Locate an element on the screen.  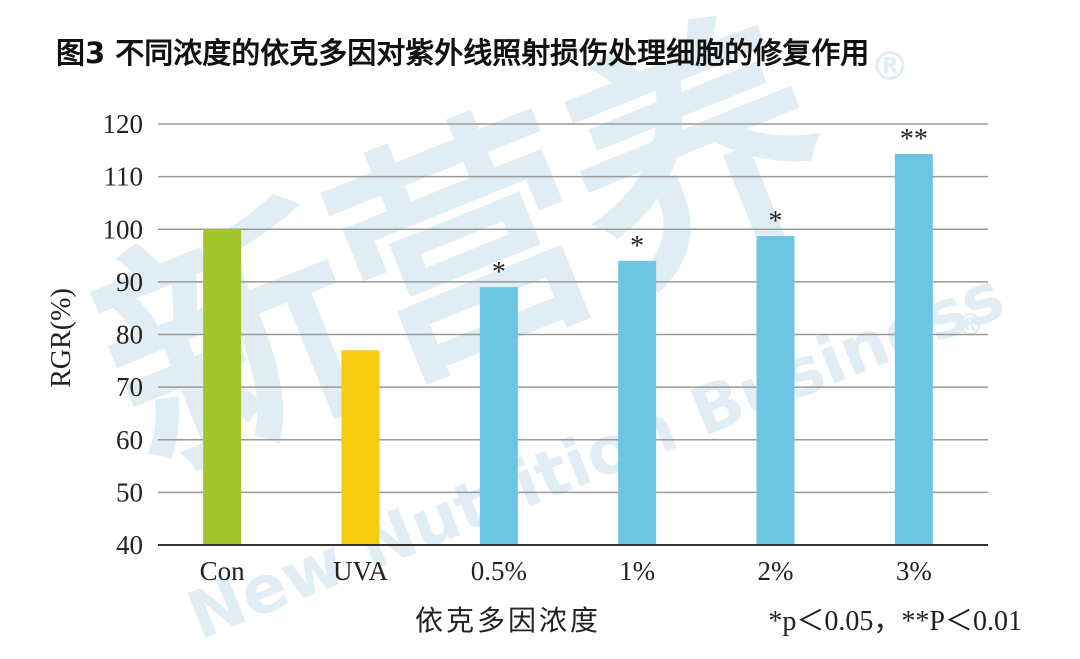
significance-labels: ***** is located at coordinates (710, 206).